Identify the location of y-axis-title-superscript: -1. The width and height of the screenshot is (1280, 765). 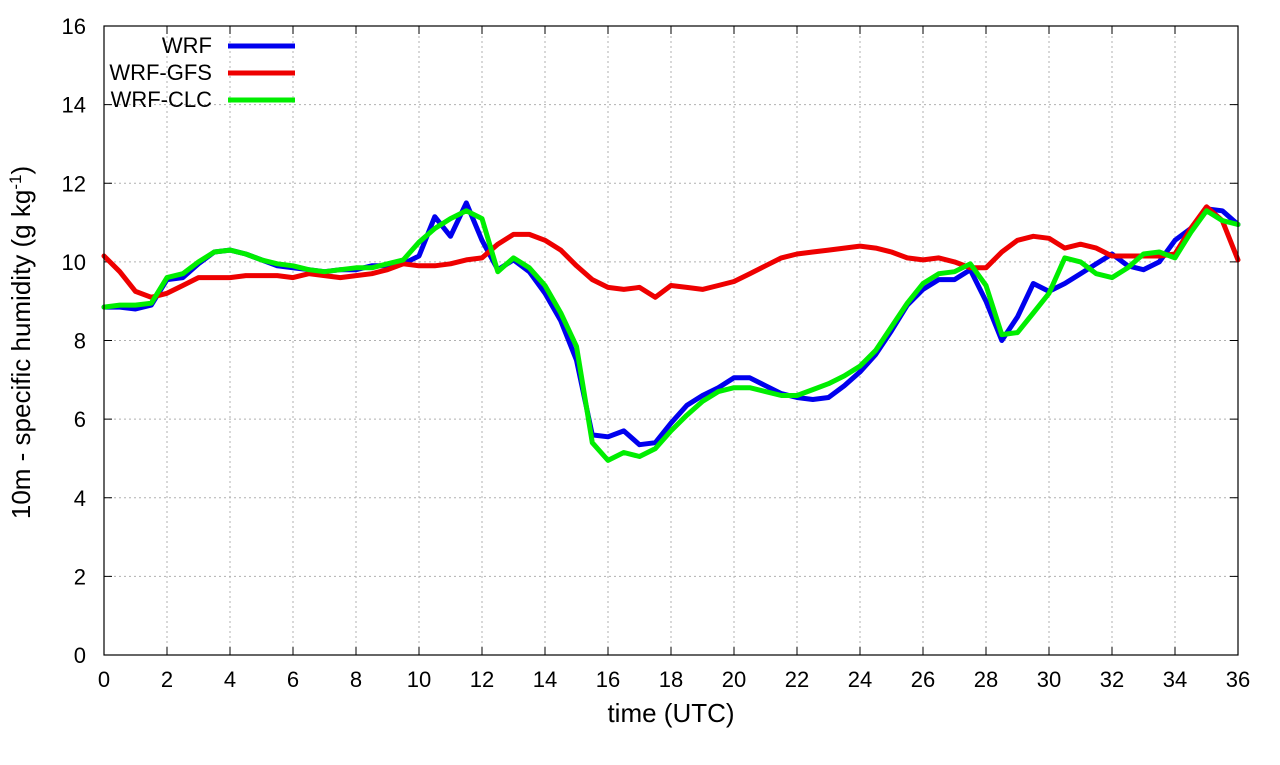
(15, 182).